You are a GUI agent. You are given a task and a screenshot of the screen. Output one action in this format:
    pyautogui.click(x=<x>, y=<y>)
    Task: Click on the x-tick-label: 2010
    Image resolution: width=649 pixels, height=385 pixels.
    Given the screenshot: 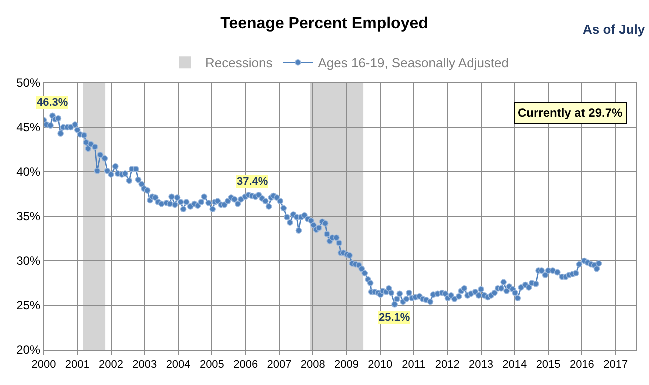 What is the action you would take?
    pyautogui.click(x=380, y=365)
    